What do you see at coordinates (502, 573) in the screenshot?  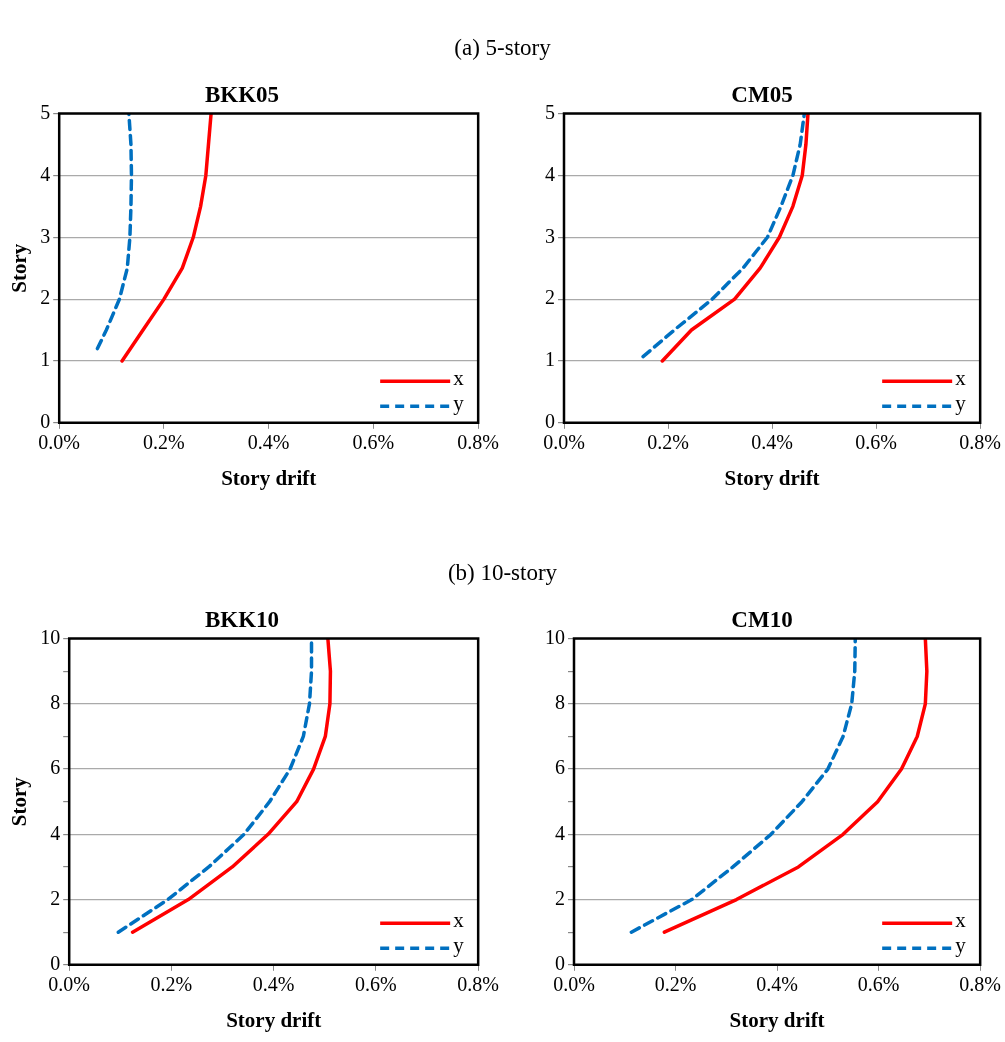 I see `text: (b) 10-story` at bounding box center [502, 573].